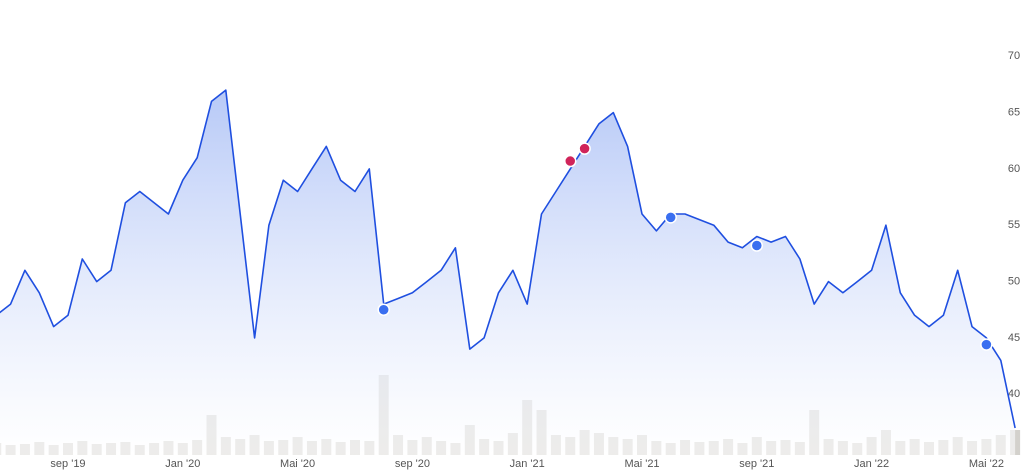  I want to click on y-tick-label: 45, so click(1014, 338).